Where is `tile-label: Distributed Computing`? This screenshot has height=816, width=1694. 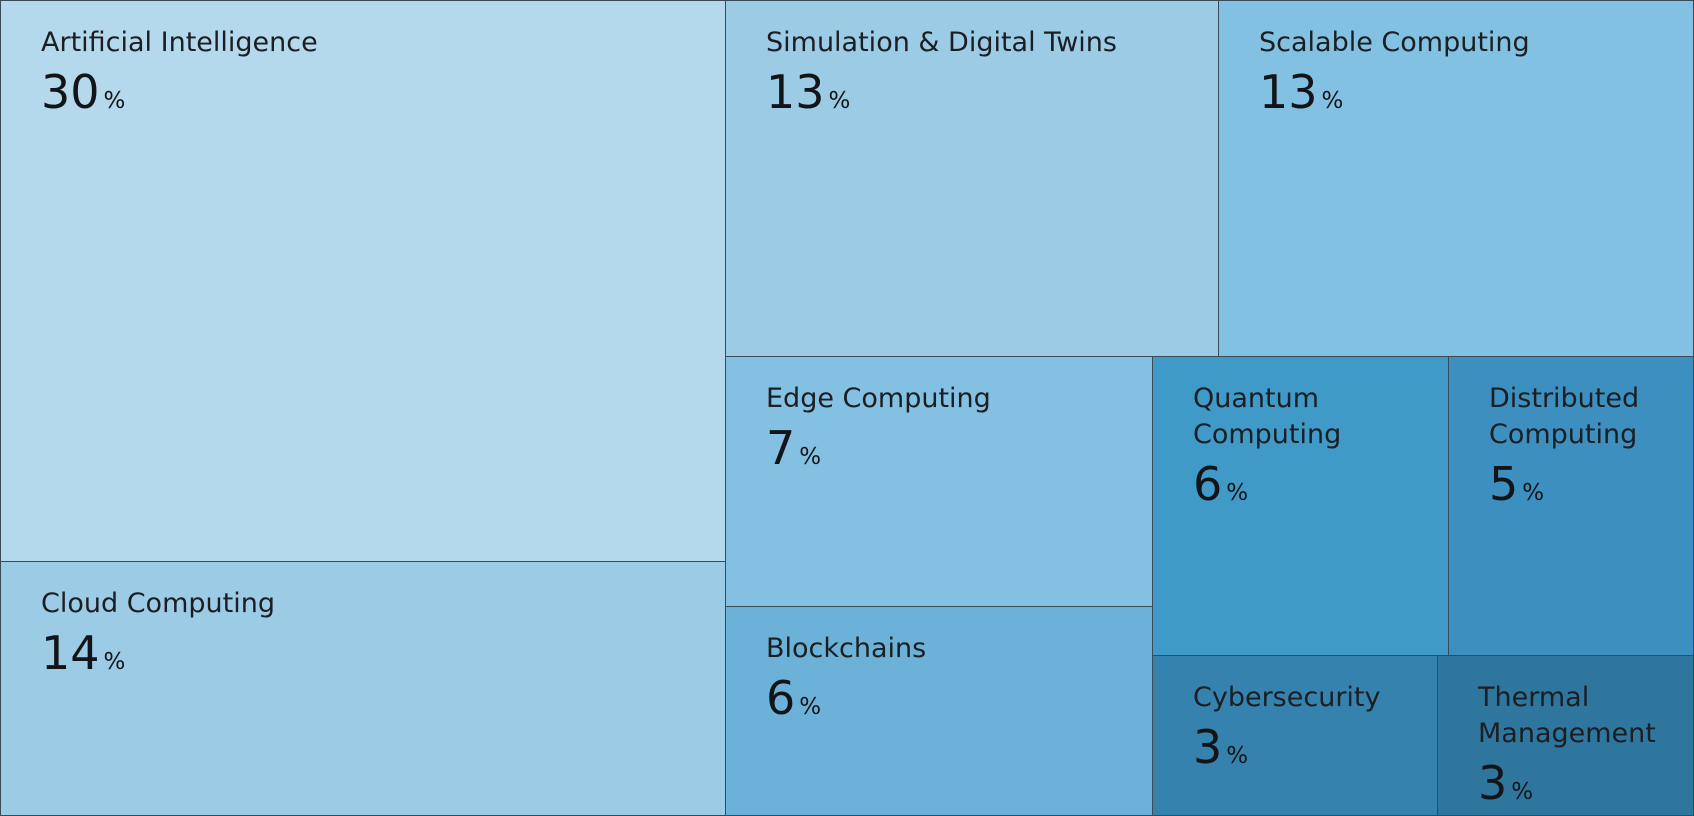 tile-label: Distributed Computing is located at coordinates (1564, 416).